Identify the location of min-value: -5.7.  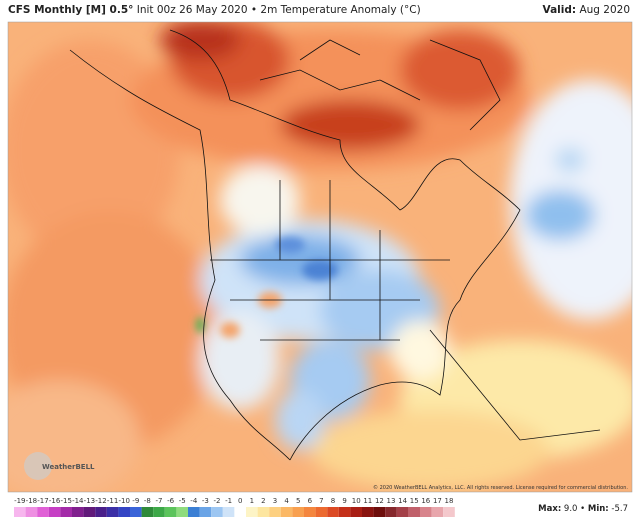
(619, 509).